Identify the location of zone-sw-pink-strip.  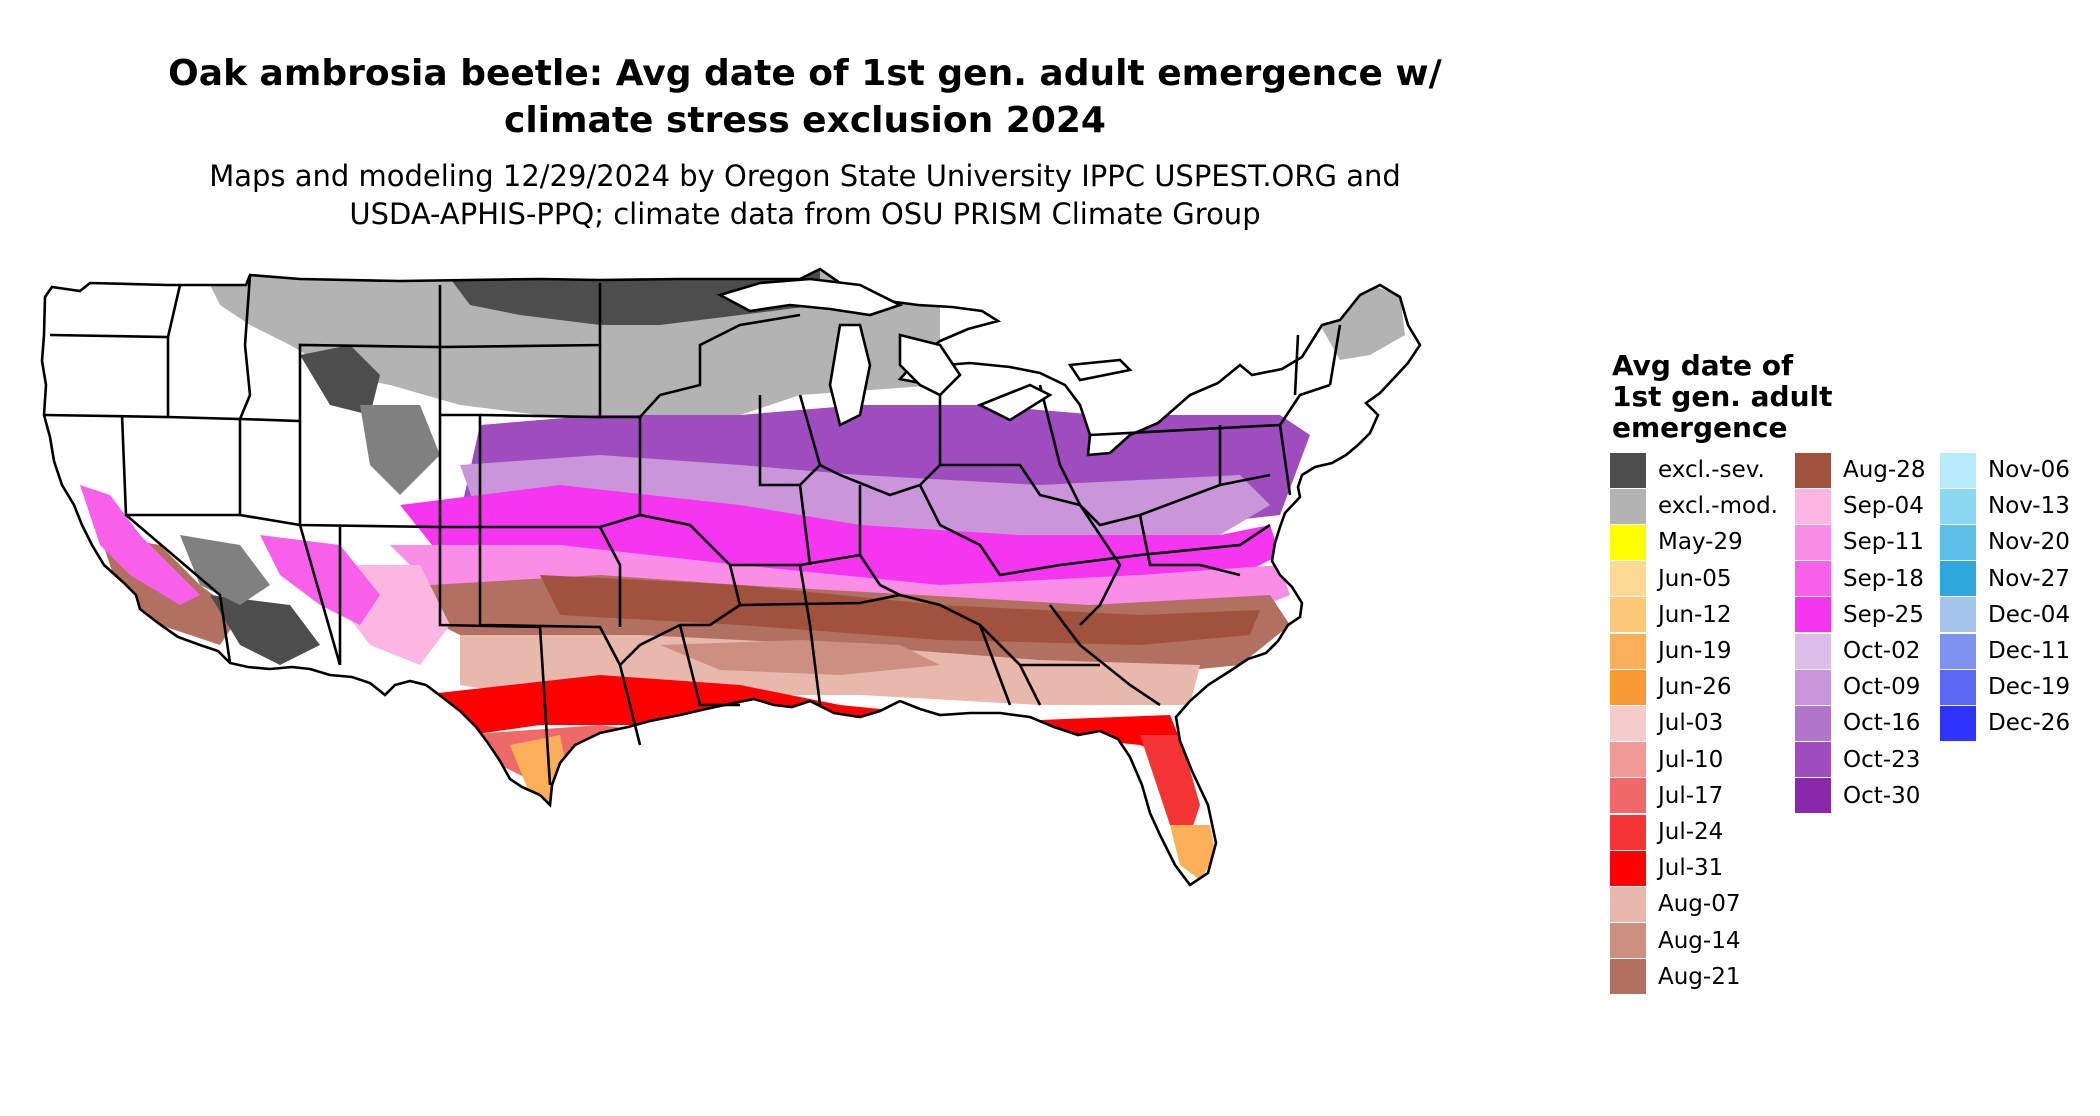
(320, 580).